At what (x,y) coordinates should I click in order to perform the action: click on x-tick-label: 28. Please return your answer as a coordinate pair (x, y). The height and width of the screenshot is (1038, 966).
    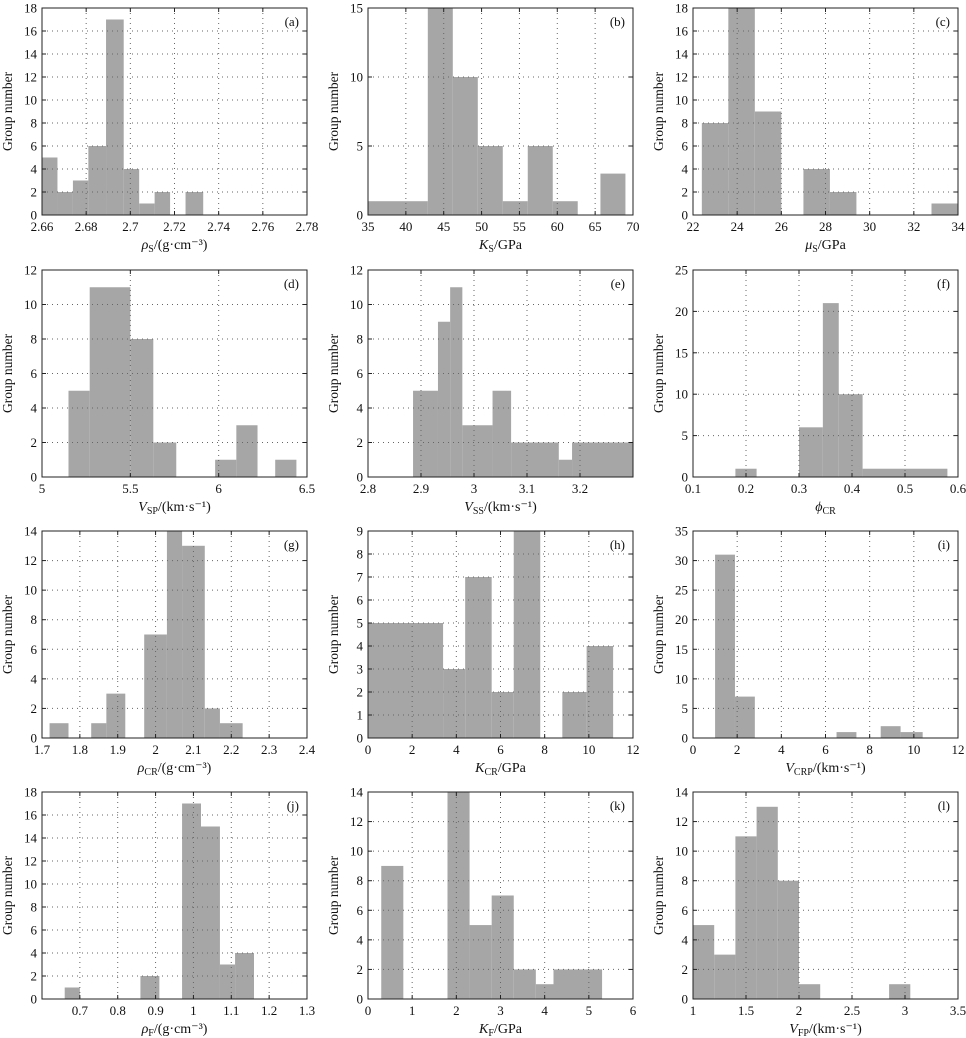
    Looking at the image, I should click on (825, 226).